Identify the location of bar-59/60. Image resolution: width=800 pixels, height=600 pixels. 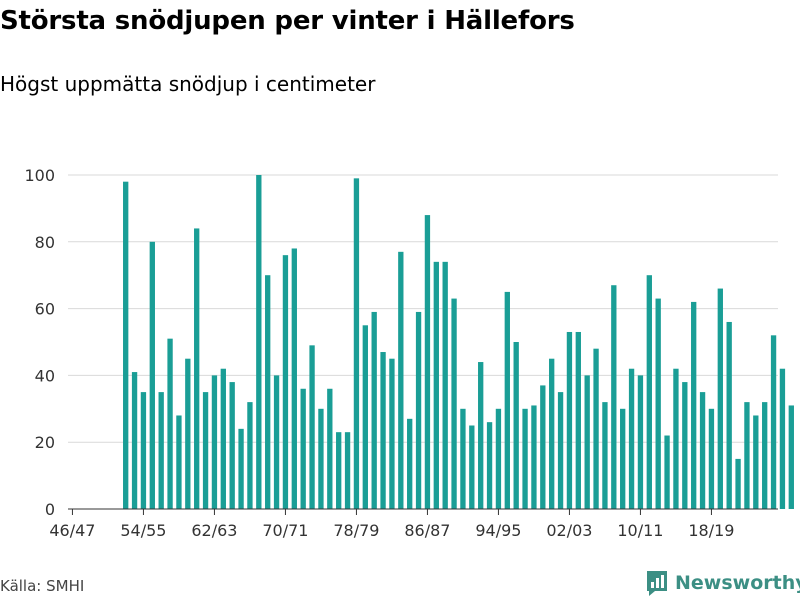
(188, 433).